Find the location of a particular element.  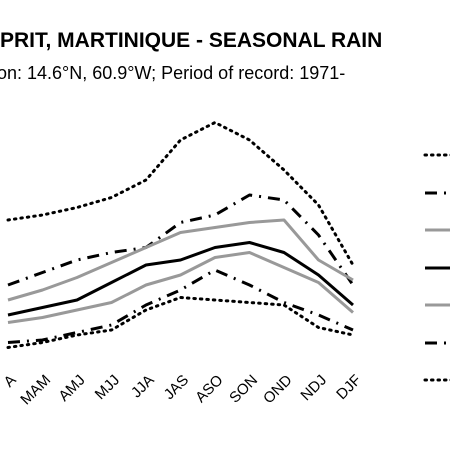

chart-title: SPRIT, MARTINIQUE - SEASONAL RAIN is located at coordinates (225, 41).